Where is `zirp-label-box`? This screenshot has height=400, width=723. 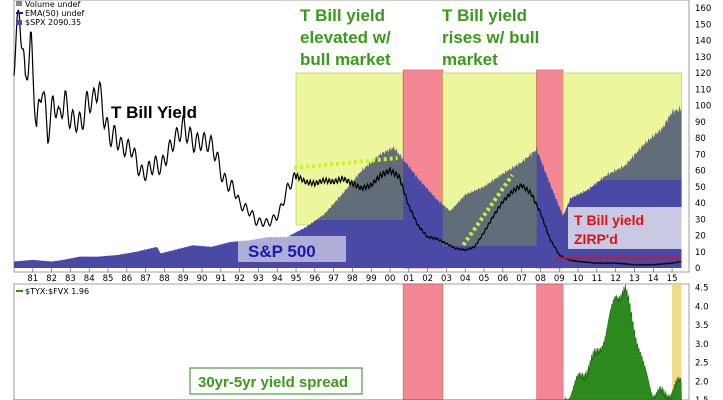
zirp-label-box is located at coordinates (625, 228).